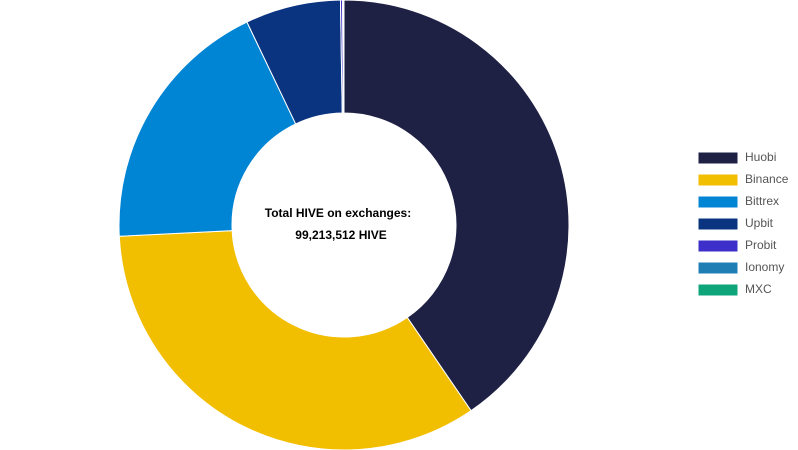 This screenshot has height=450, width=798. I want to click on legend-label: MXC, so click(758, 289).